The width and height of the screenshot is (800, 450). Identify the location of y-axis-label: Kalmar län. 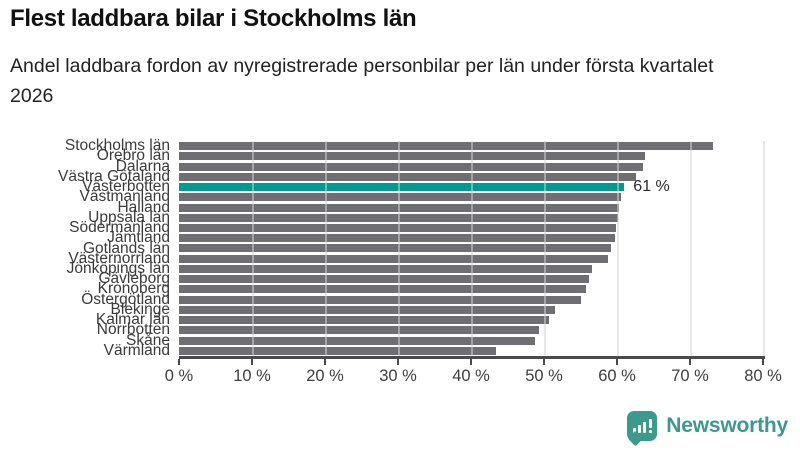
(132, 320).